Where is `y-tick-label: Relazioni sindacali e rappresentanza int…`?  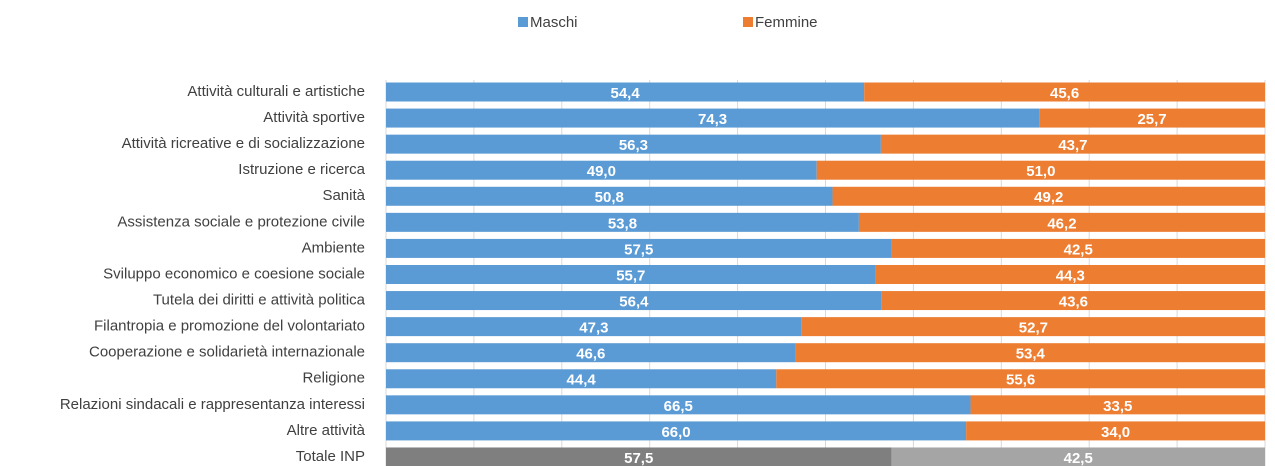
y-tick-label: Relazioni sindacali e rappresentanza int… is located at coordinates (212, 404).